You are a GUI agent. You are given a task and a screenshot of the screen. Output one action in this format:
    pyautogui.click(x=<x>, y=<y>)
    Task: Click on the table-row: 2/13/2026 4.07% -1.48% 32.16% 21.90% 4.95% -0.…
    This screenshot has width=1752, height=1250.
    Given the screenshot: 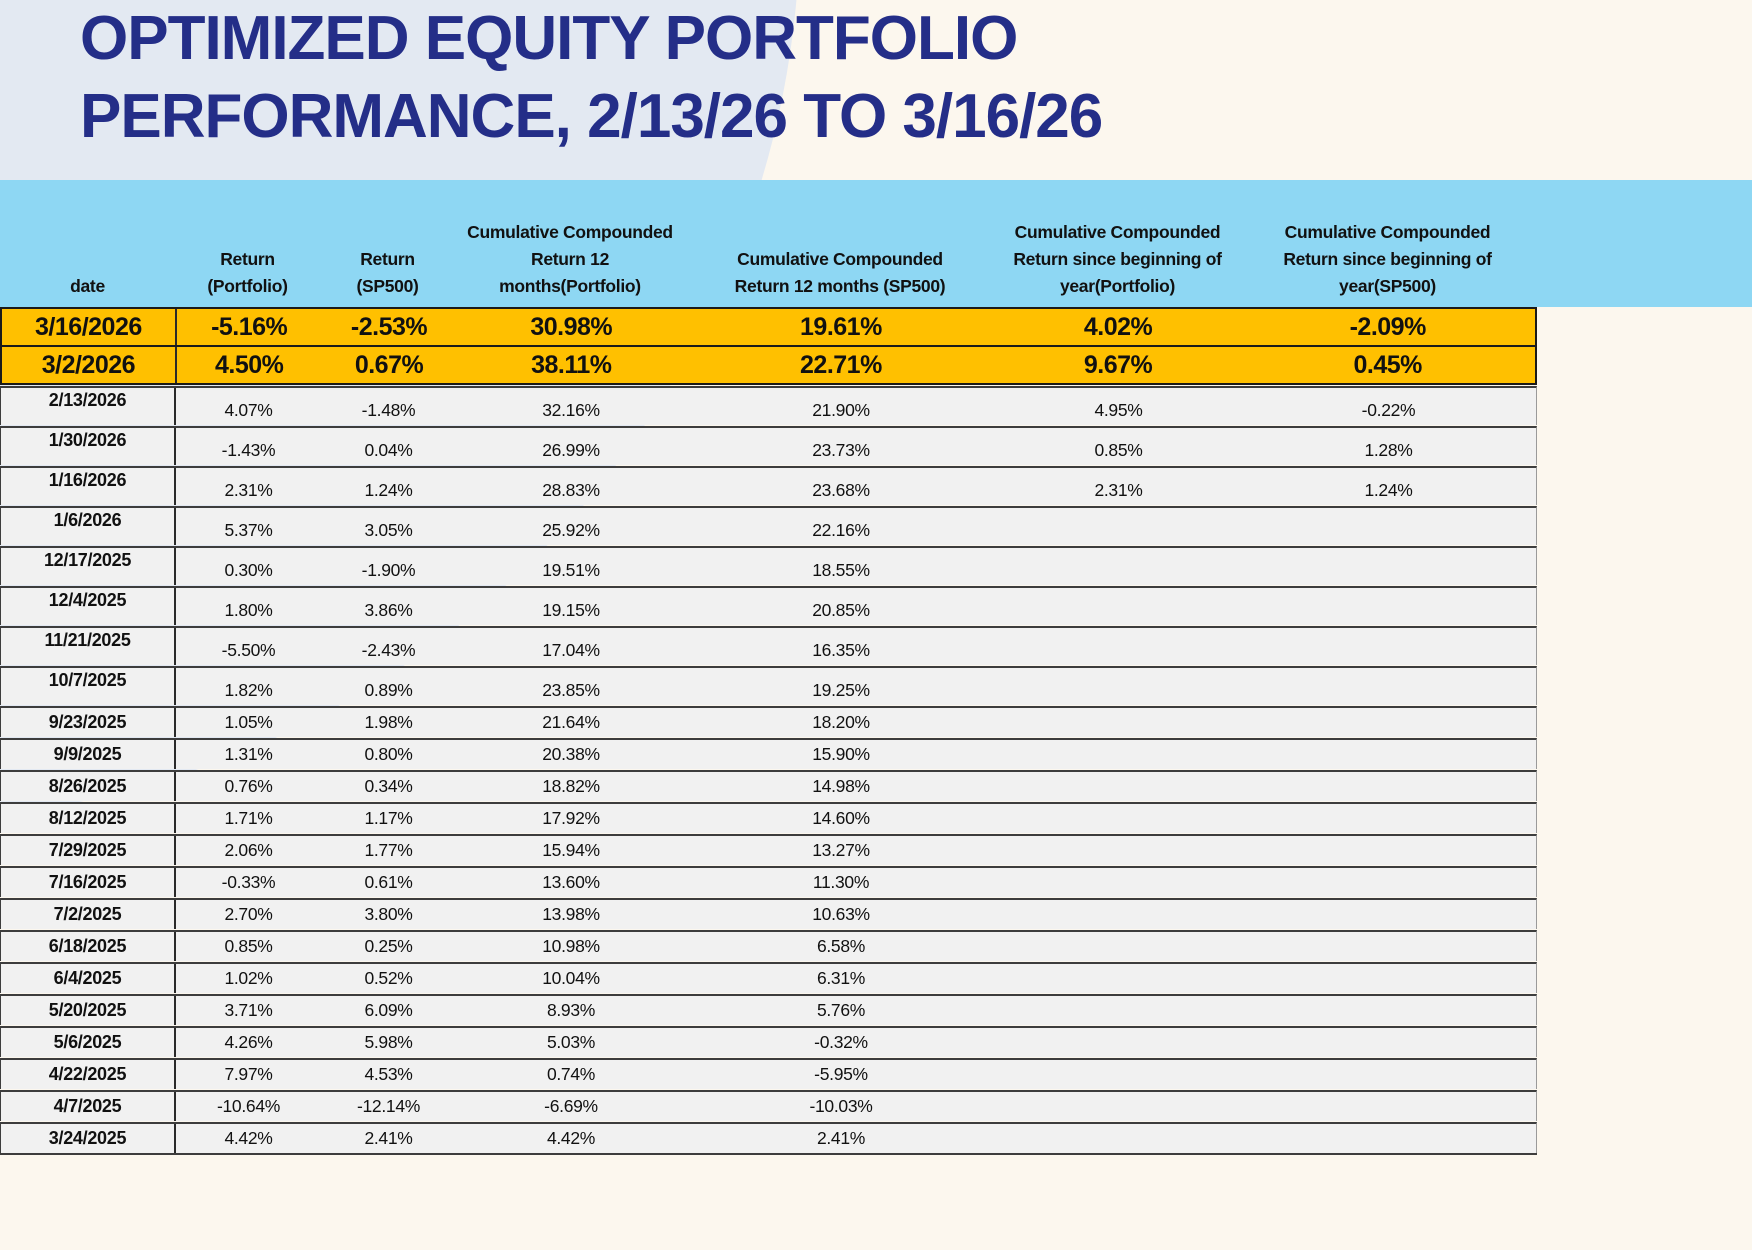 What is the action you would take?
    pyautogui.click(x=768, y=405)
    